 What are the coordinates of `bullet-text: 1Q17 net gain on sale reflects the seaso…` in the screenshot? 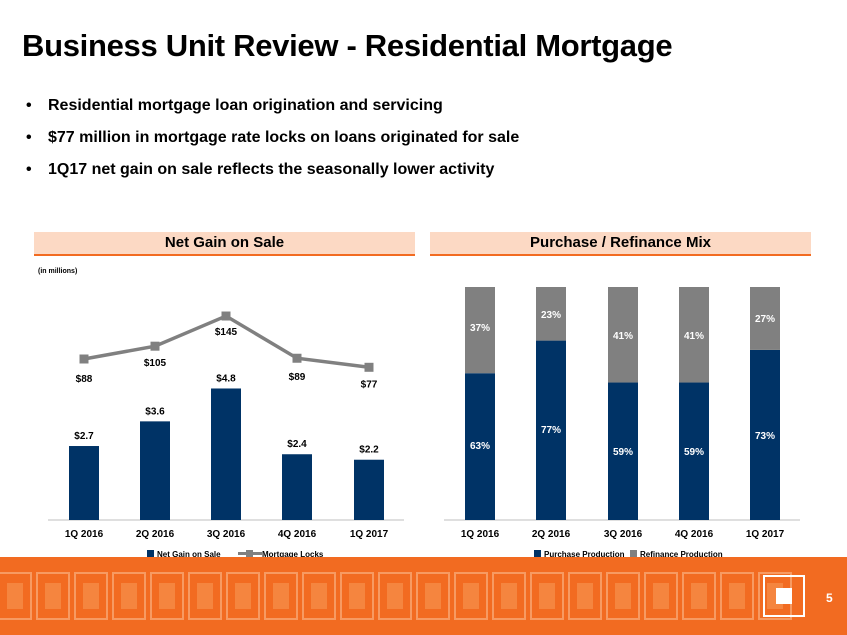 It's located at (271, 169).